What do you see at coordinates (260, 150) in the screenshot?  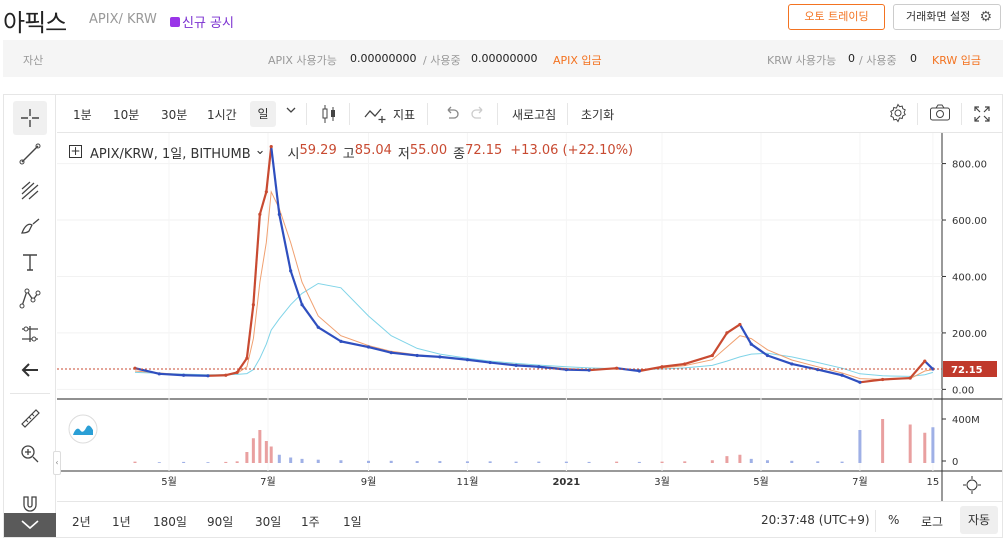 I see `symbol-chevron-icon: ⌄` at bounding box center [260, 150].